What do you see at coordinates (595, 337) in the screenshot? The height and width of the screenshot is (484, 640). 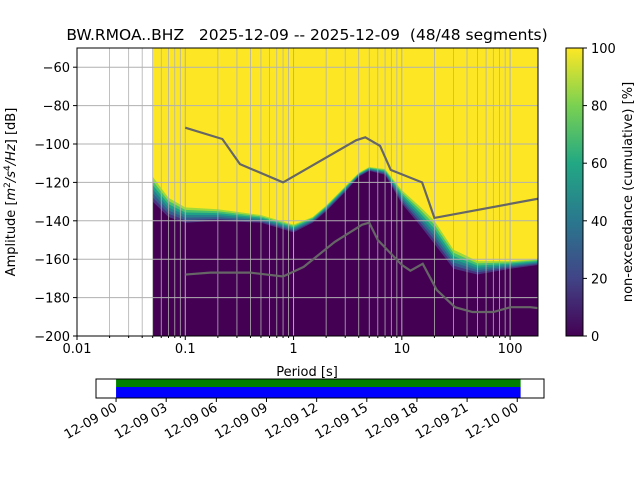 I see `colorbar-tick-label: 0` at bounding box center [595, 337].